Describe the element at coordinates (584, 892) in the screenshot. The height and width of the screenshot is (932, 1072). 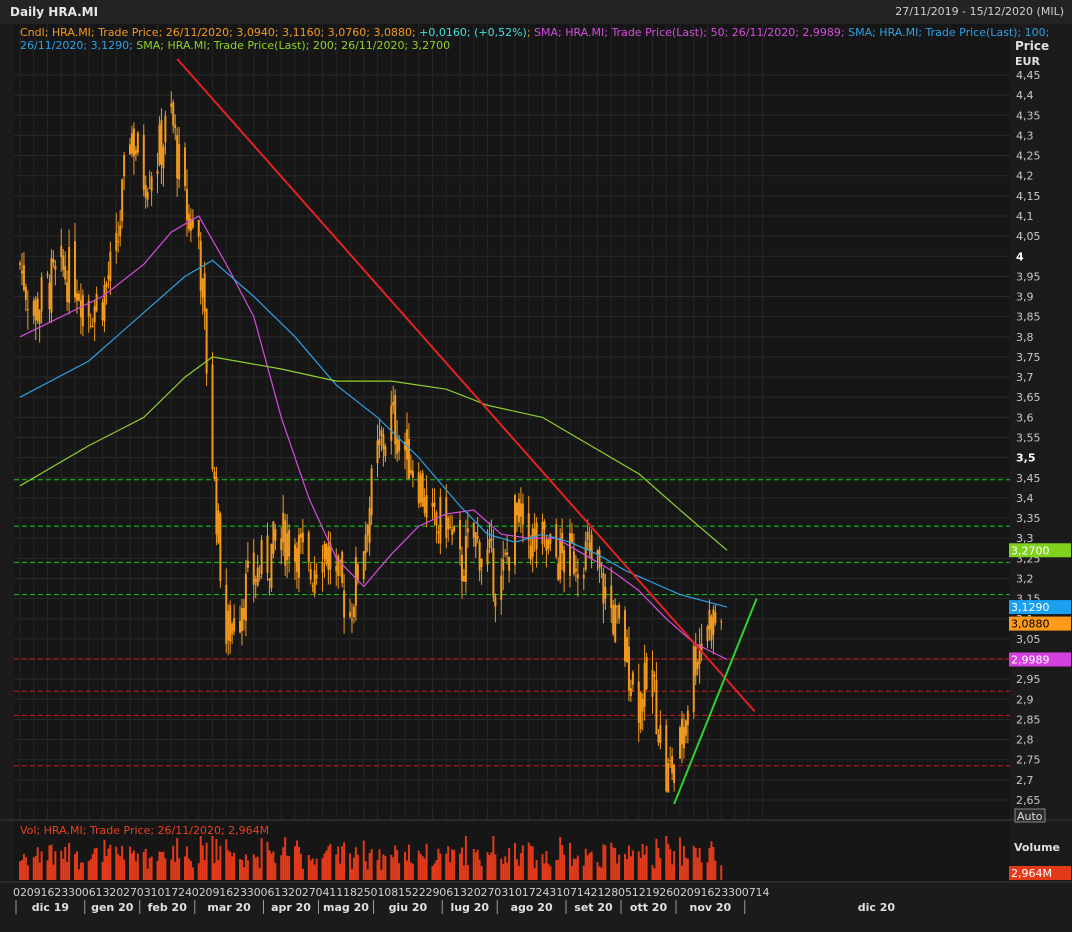
I see `time-axis-day-tick: 14` at that location.